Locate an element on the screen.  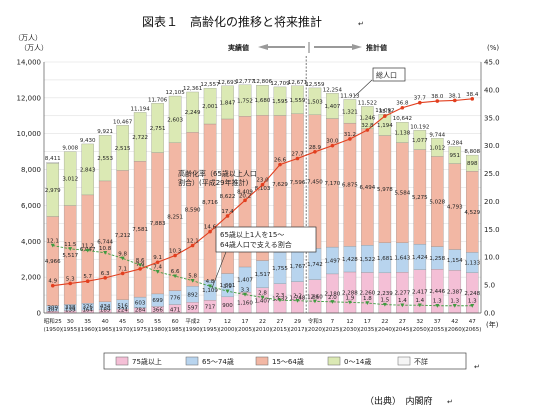
x-era-label: 35 is located at coordinates (87, 322).